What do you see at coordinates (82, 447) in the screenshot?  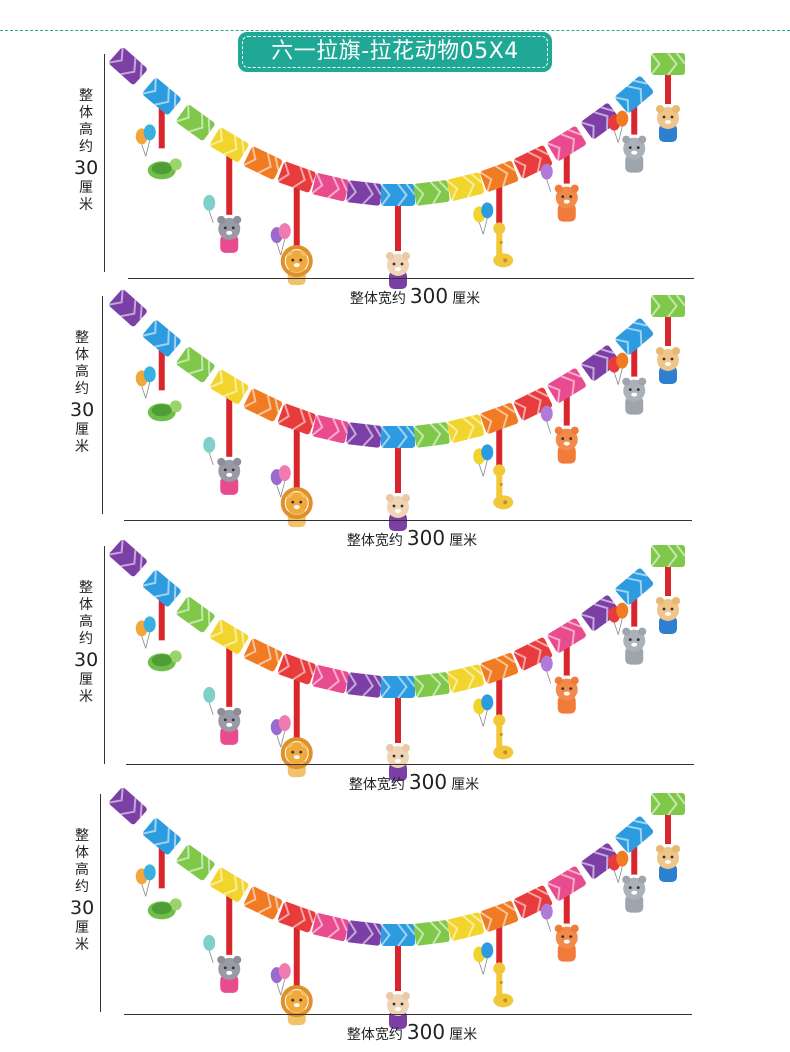 I see `height-unit-char: 米` at bounding box center [82, 447].